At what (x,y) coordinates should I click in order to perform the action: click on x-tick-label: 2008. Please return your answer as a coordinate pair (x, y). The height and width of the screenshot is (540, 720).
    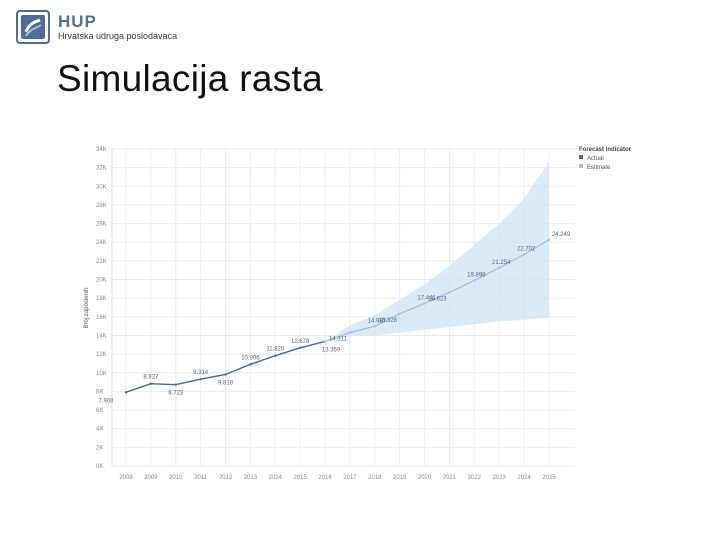
    Looking at the image, I should click on (126, 478).